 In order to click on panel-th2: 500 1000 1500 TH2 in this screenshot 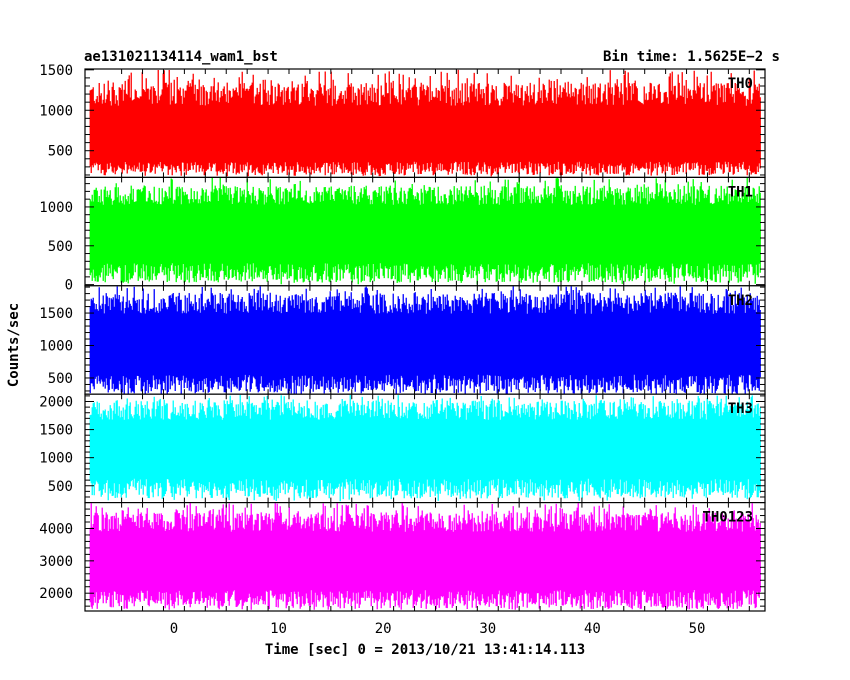, I will do `click(402, 340)`.